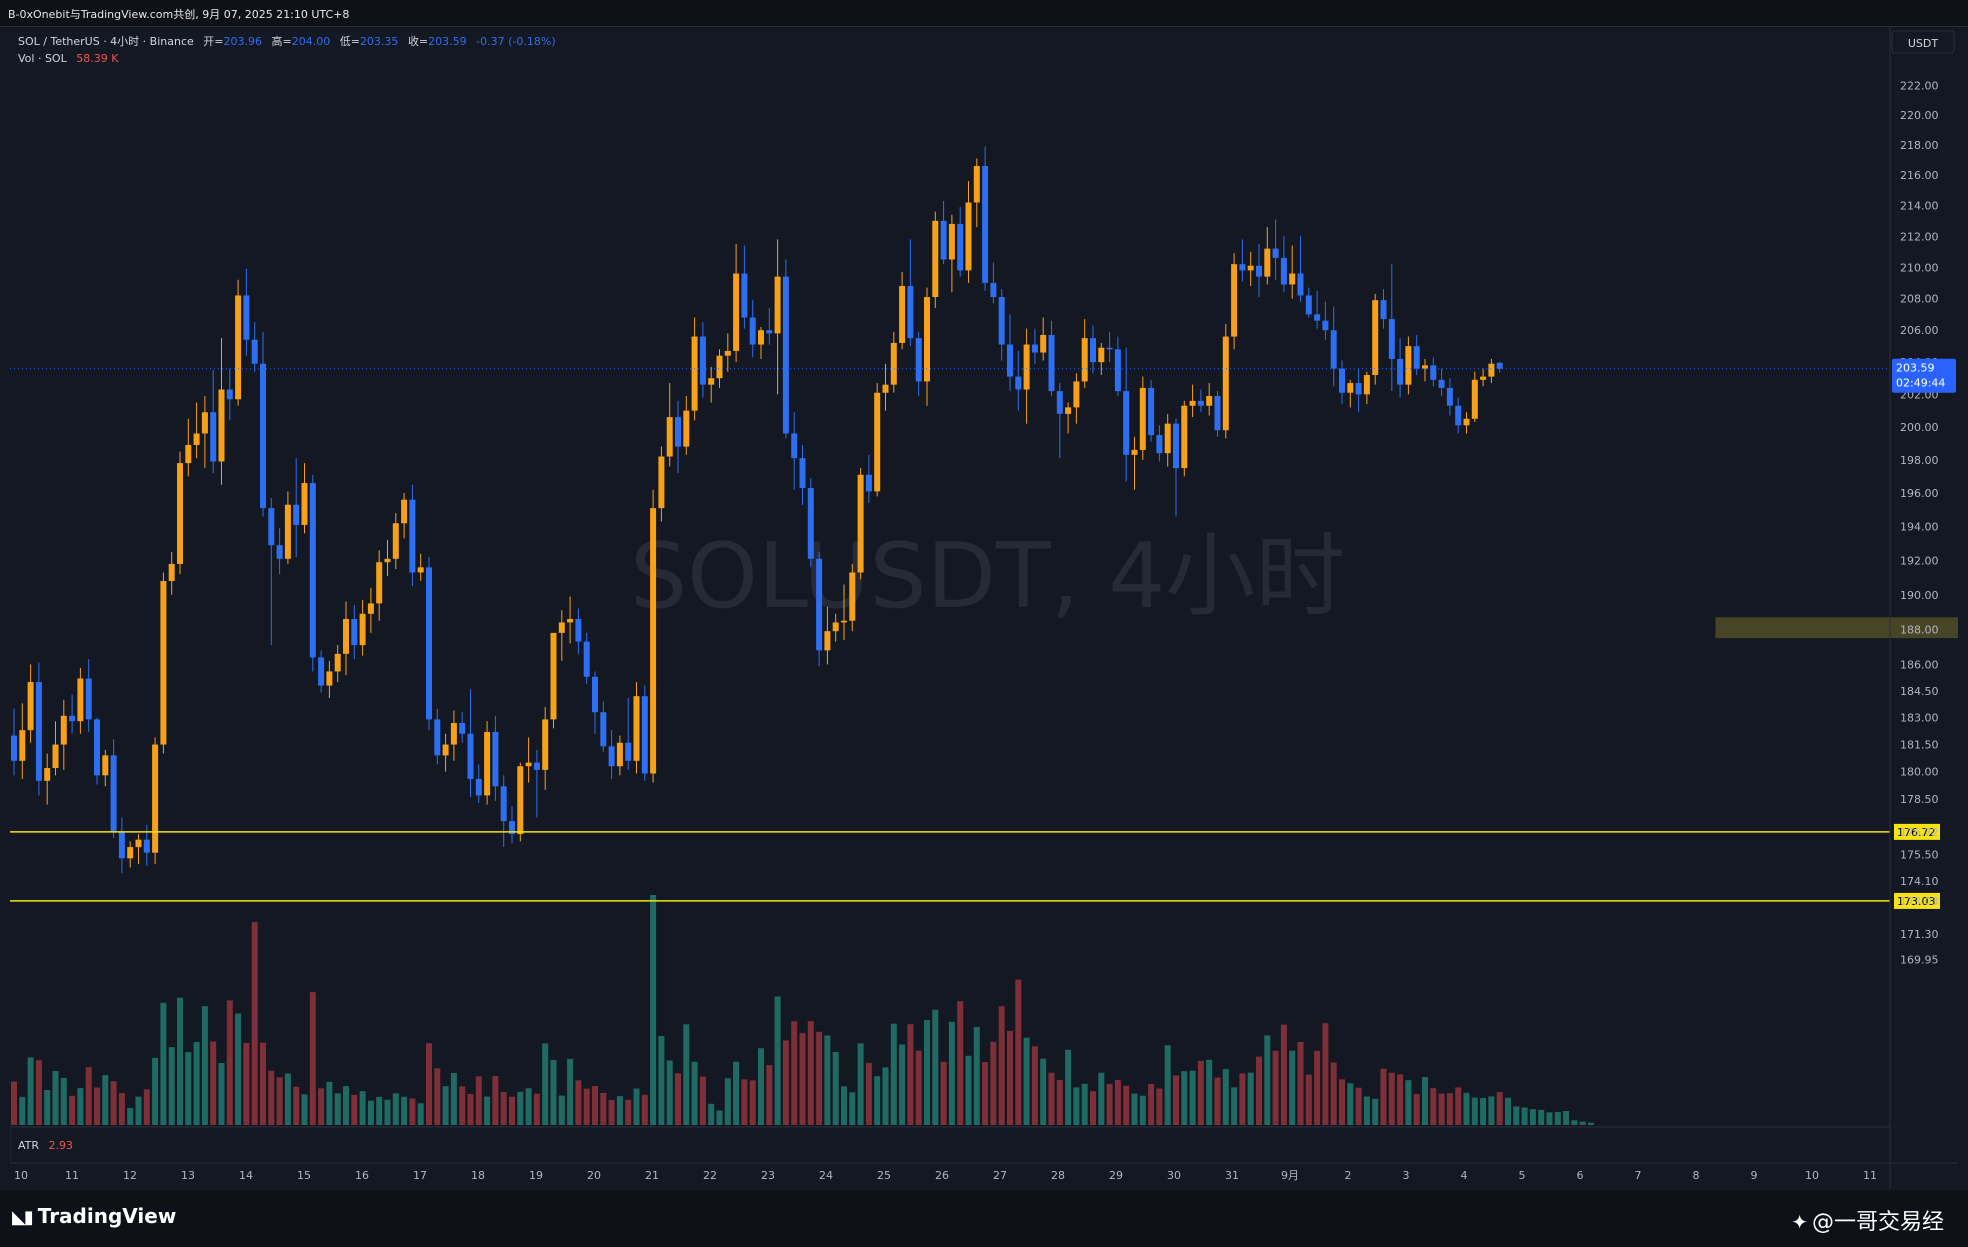 The width and height of the screenshot is (1968, 1247). I want to click on legend-symbol: SOL / TetherUS · 4小时 · Binance, so click(106, 41).